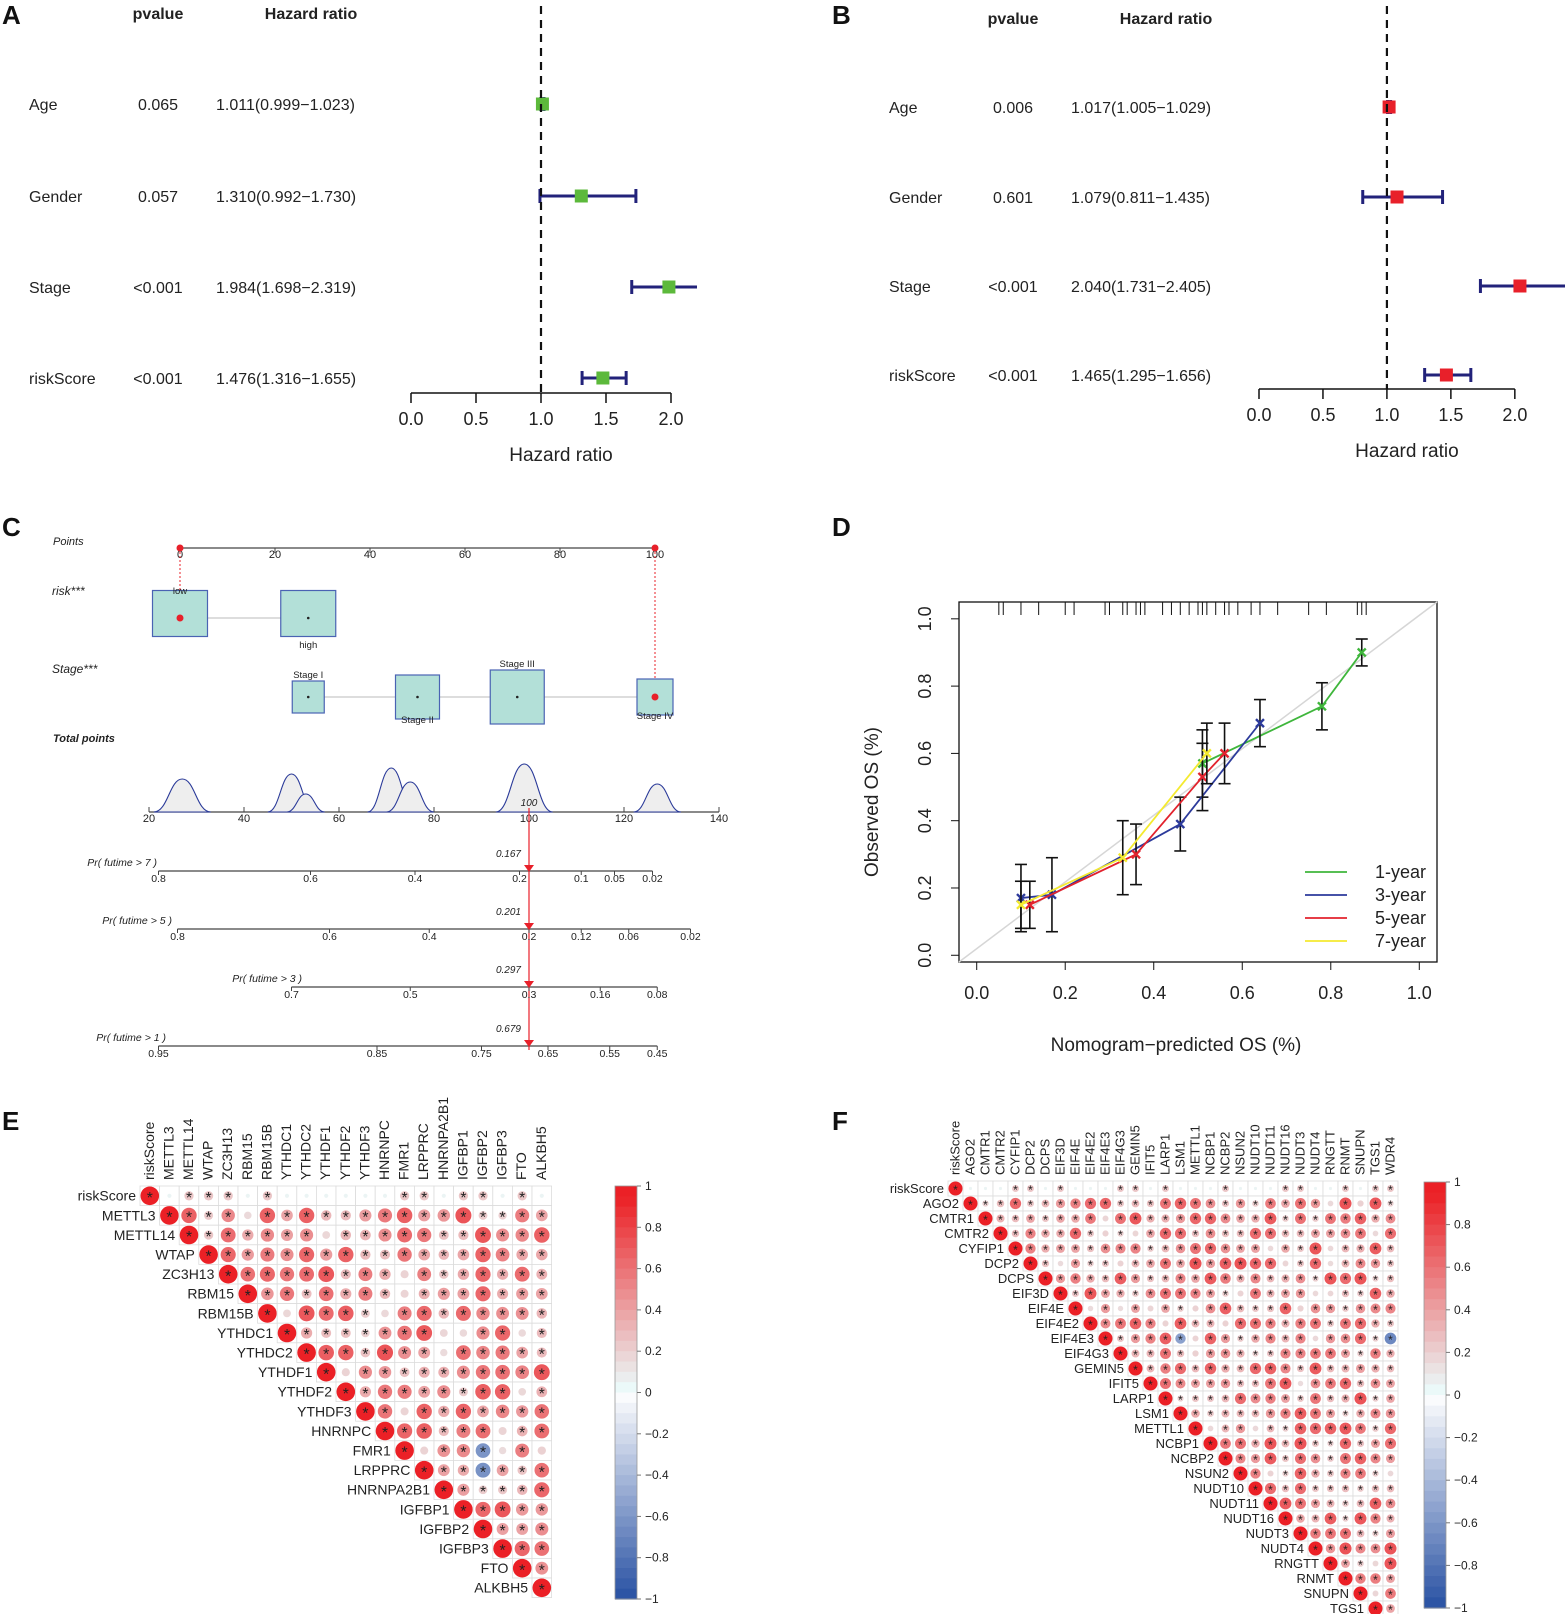 This screenshot has width=1565, height=1614. I want to click on points-tick-label: 40, so click(370, 555).